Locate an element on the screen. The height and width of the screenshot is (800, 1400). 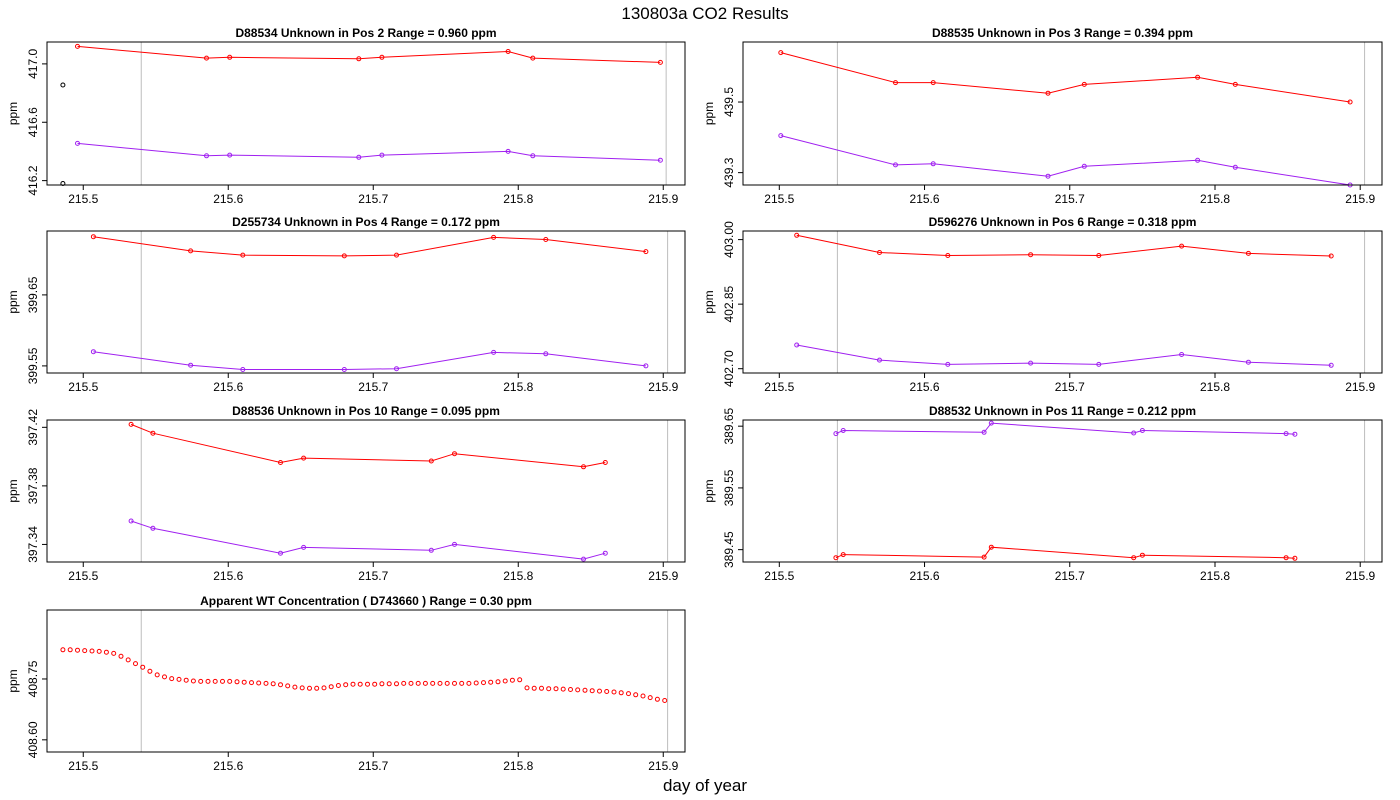
y-tick-label: 416.2 is located at coordinates (33, 180).